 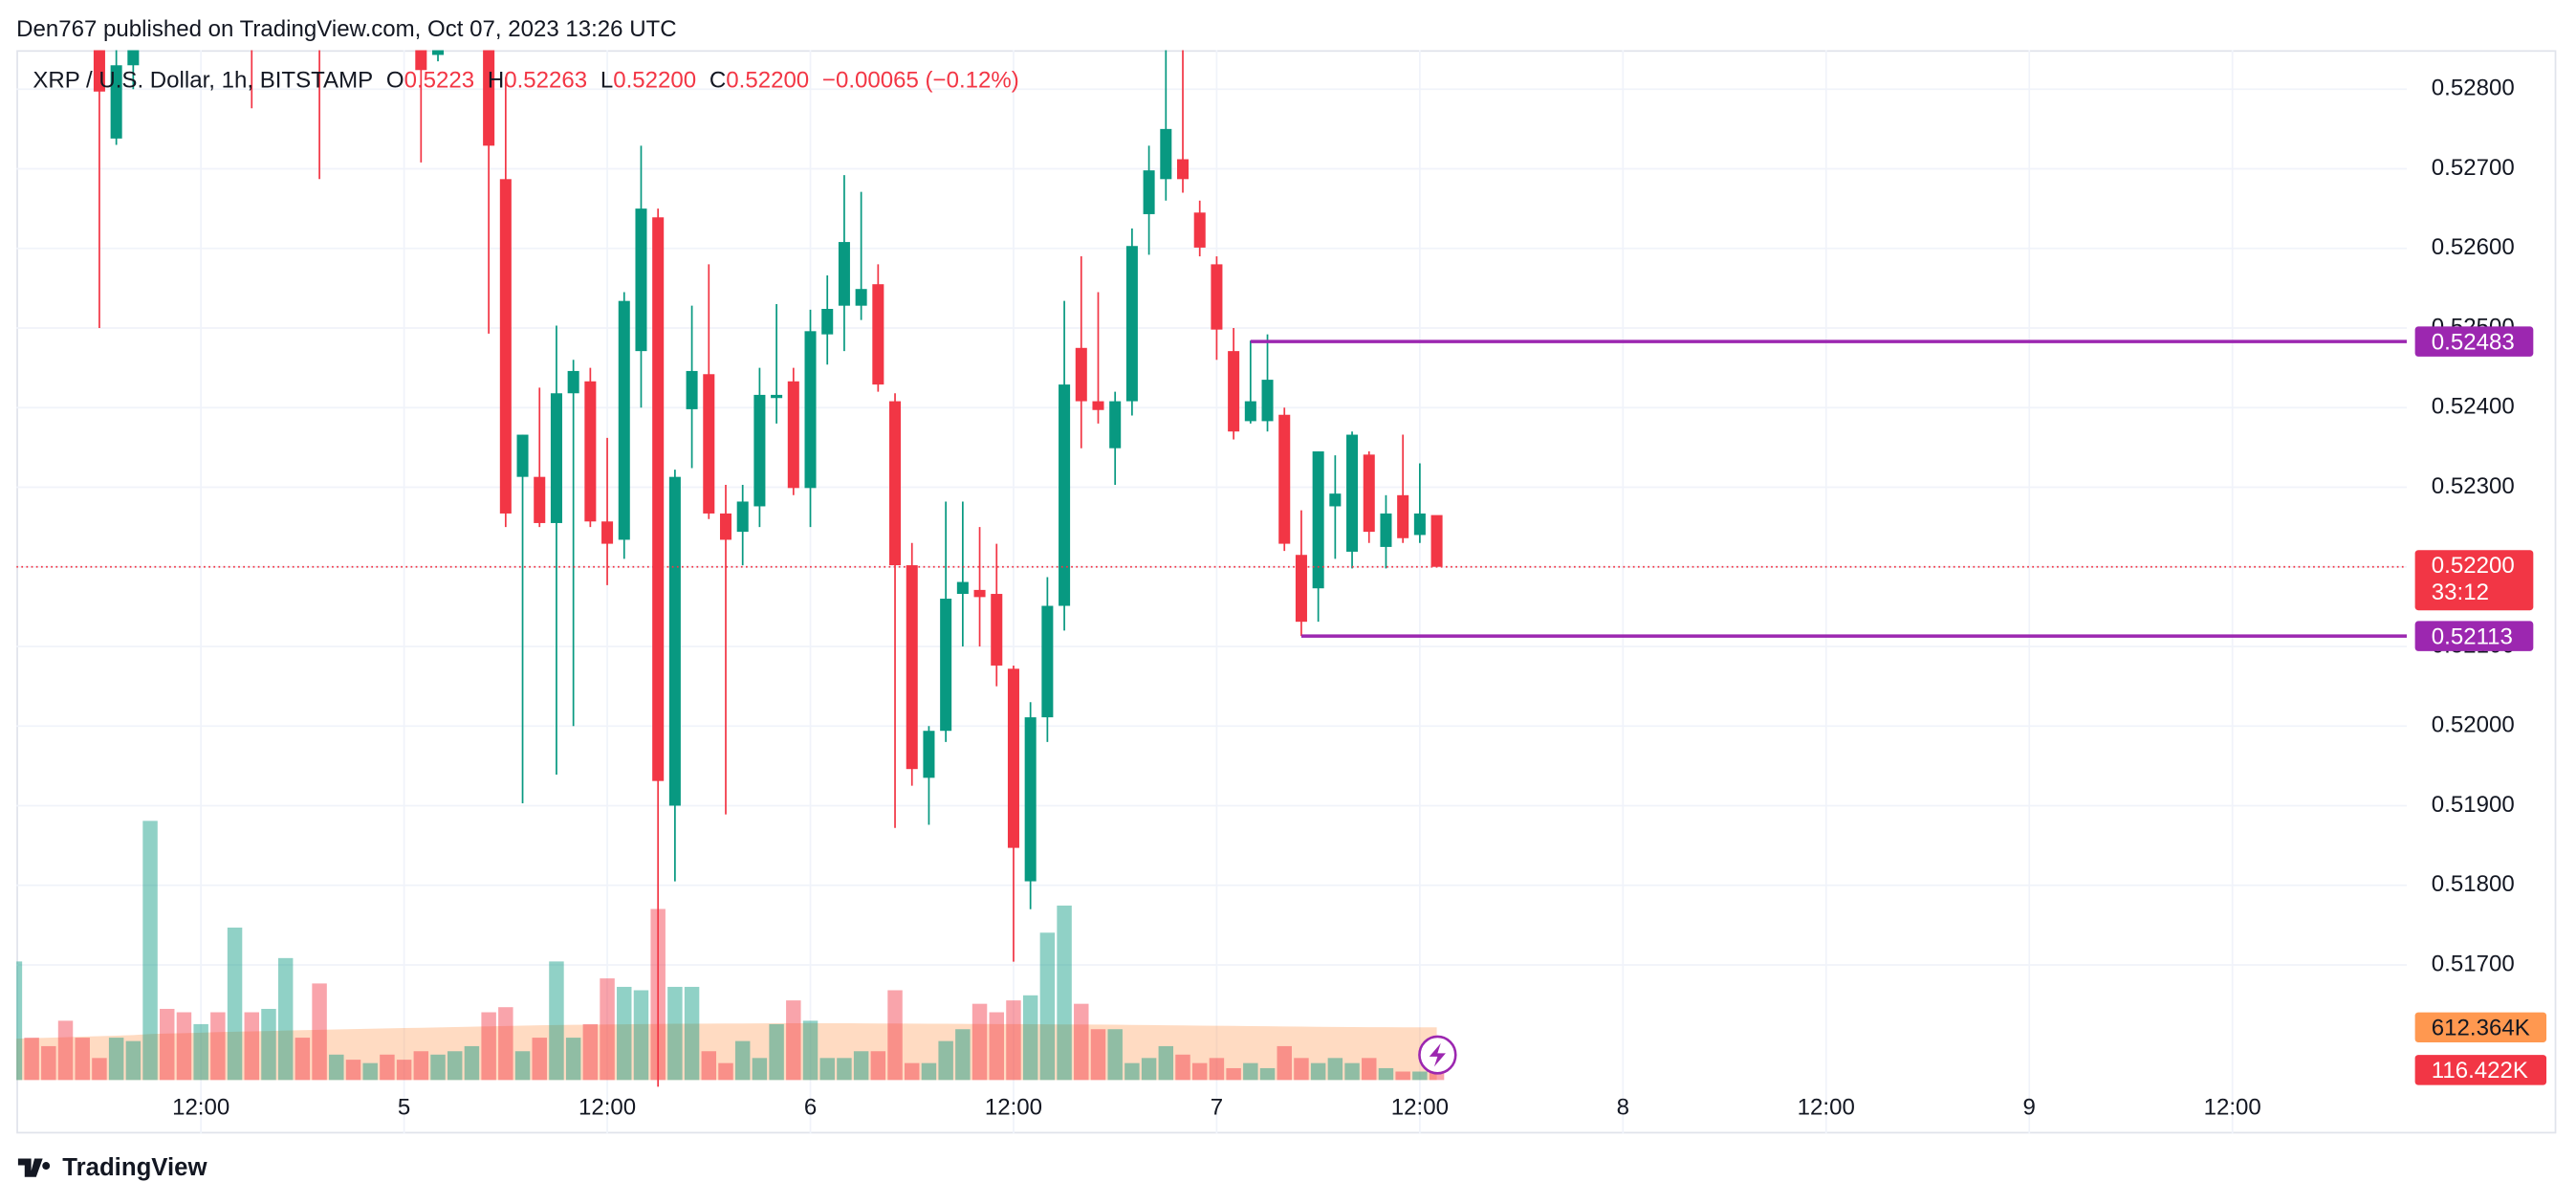 What do you see at coordinates (2473, 168) in the screenshot?
I see `y-tick-label: 0.52700` at bounding box center [2473, 168].